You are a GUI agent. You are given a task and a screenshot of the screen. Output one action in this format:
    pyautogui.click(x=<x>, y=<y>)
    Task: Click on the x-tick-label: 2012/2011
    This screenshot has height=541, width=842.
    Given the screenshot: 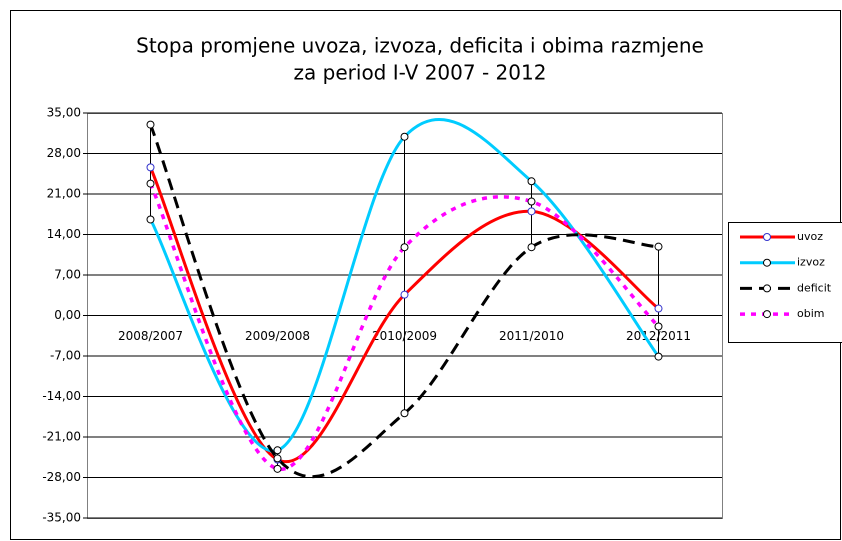 What is the action you would take?
    pyautogui.click(x=658, y=336)
    